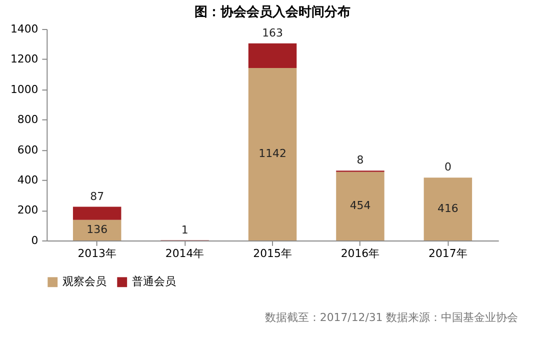 This screenshot has height=355, width=548. I want to click on x-tick-label: 2016年, so click(360, 253).